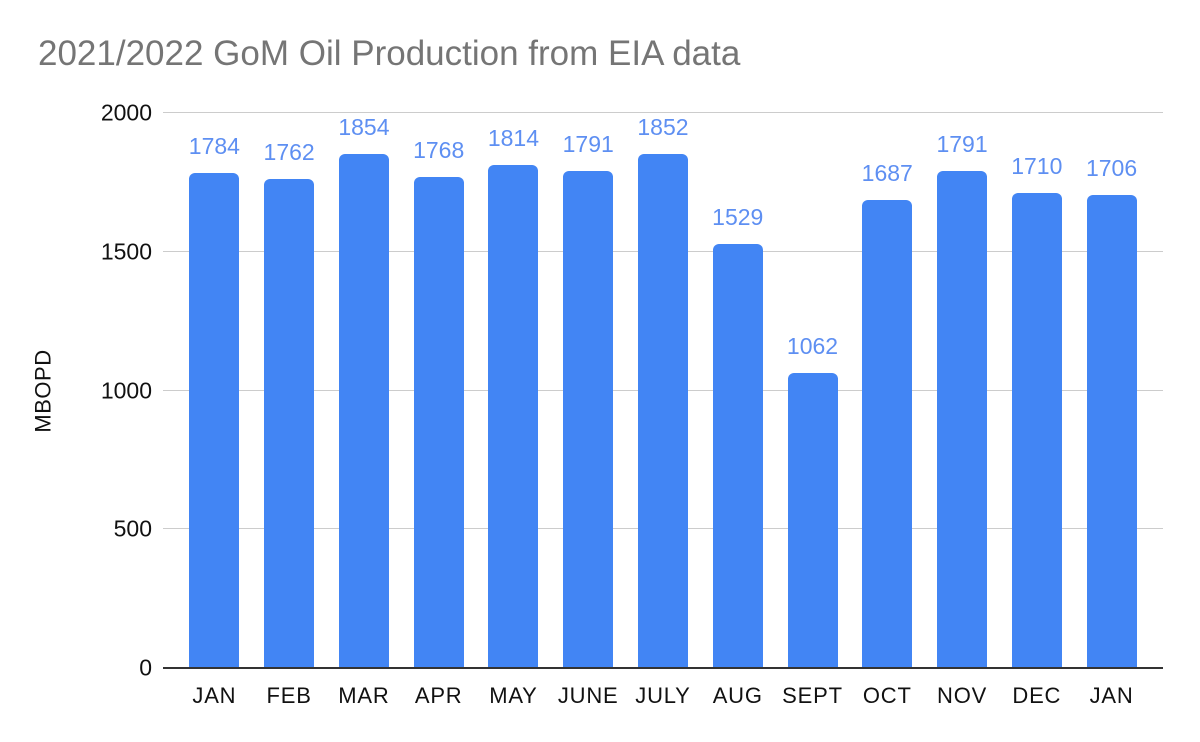  Describe the element at coordinates (738, 216) in the screenshot. I see `bar-value-label-7: 1529` at that location.